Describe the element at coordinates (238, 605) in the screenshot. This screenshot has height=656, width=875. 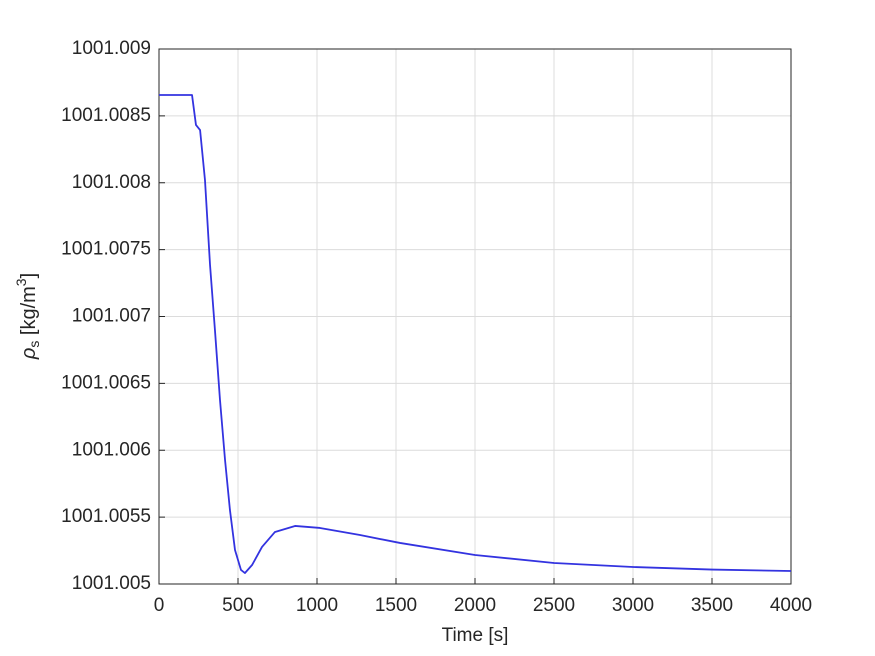
I see `x-tick-label: 500` at that location.